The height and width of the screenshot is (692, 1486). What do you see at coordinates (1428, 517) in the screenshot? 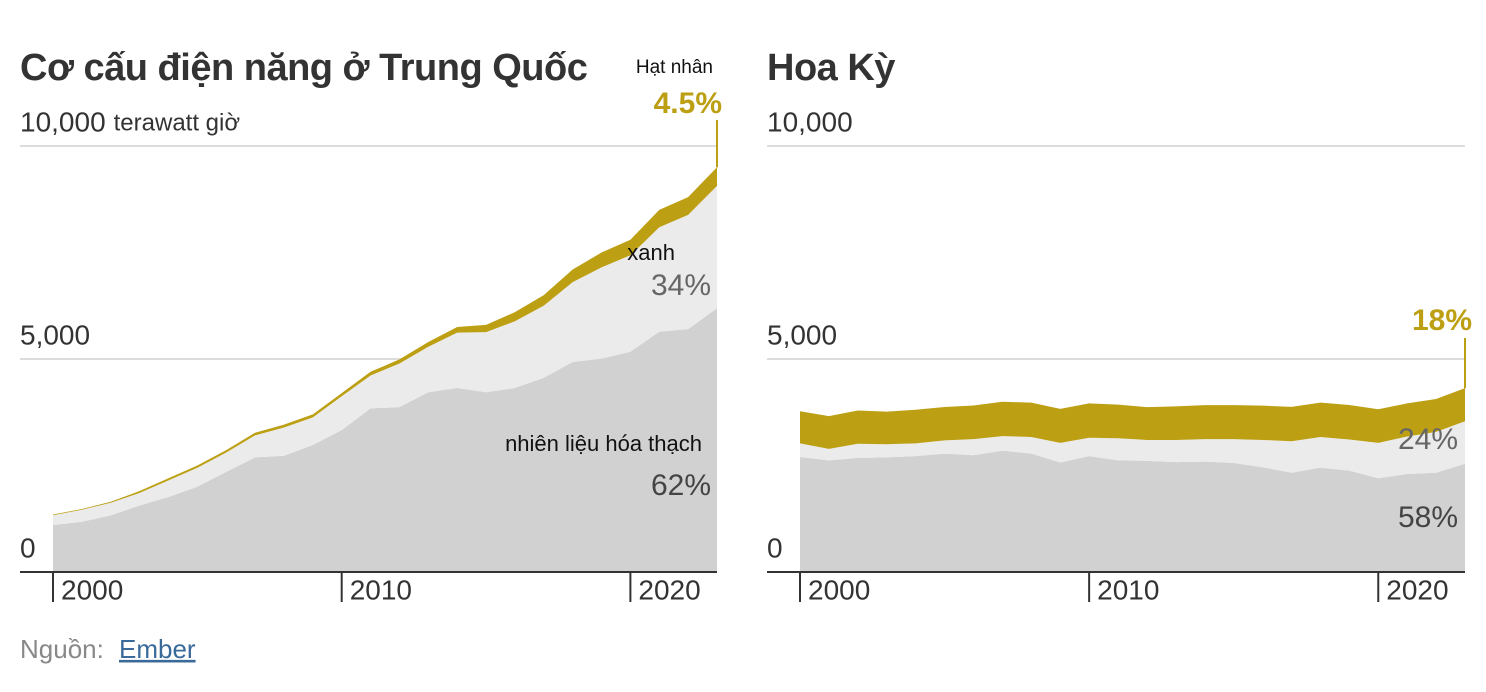
I see `share-label: 58%` at bounding box center [1428, 517].